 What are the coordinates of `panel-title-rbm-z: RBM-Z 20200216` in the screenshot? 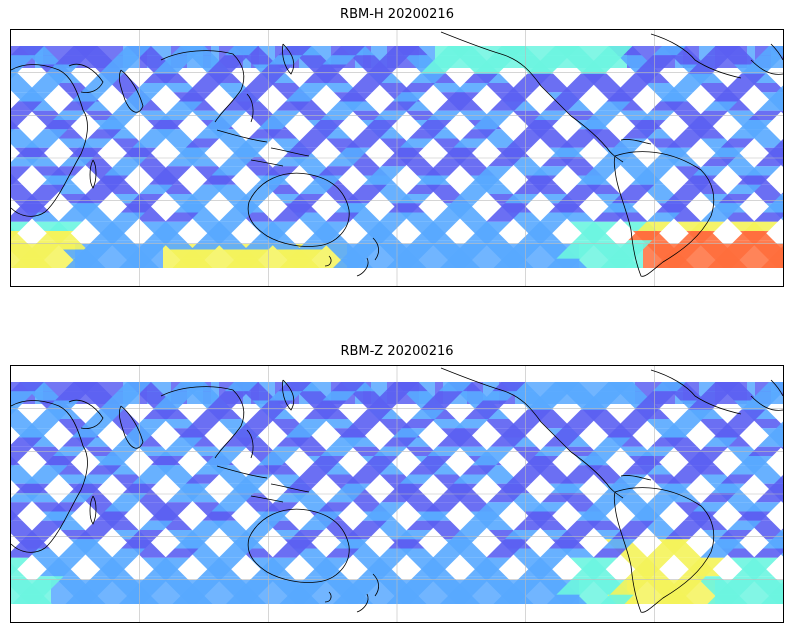 It's located at (397, 351).